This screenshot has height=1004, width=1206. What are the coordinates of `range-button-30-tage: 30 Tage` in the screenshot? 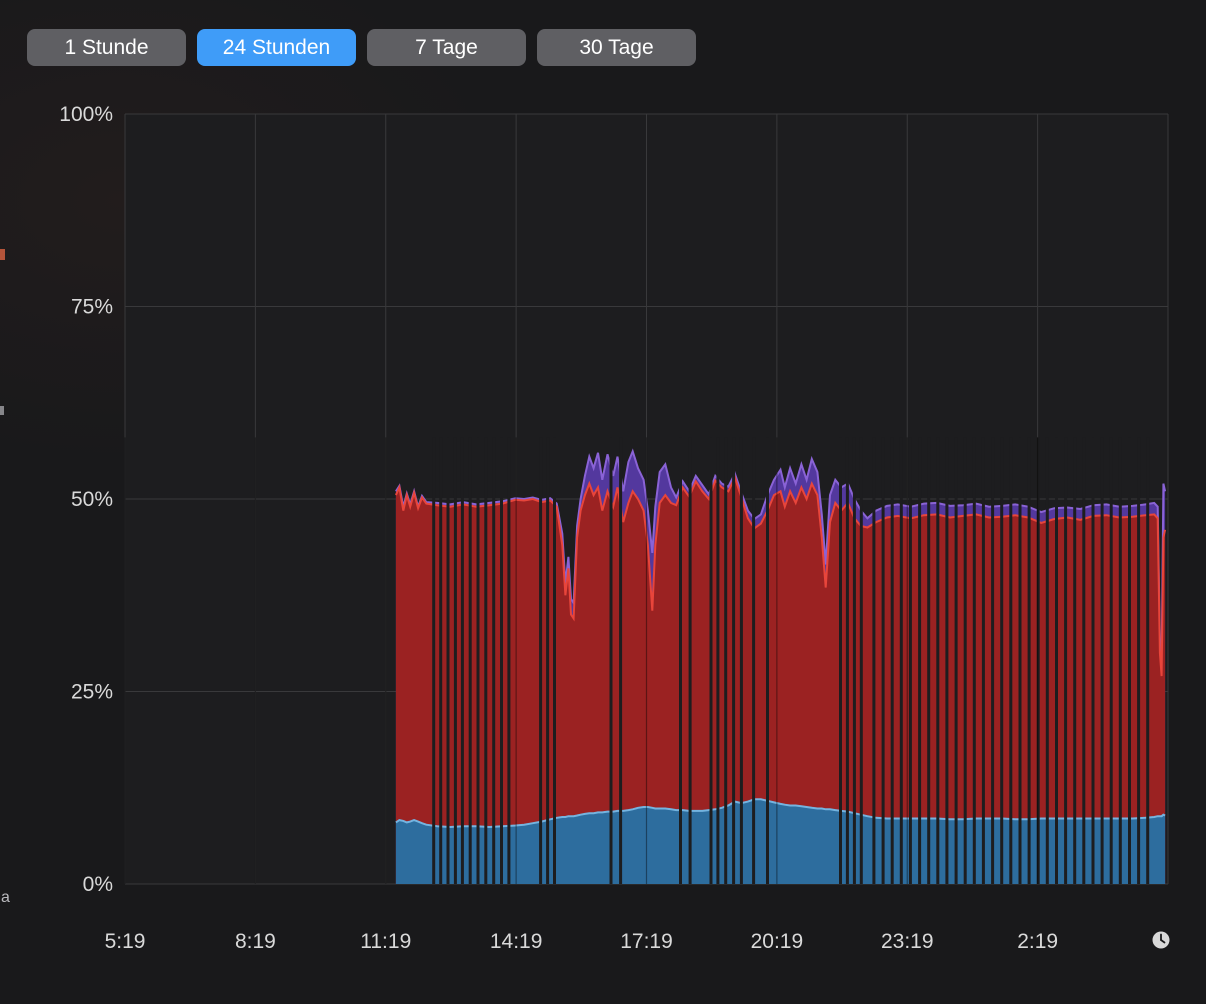 It's located at (616, 47).